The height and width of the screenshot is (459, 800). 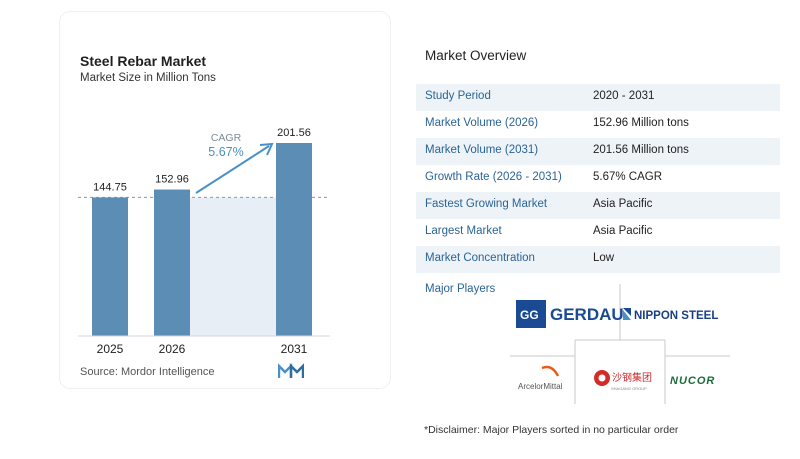 I want to click on bar-value-label: 152.96, so click(x=172, y=180).